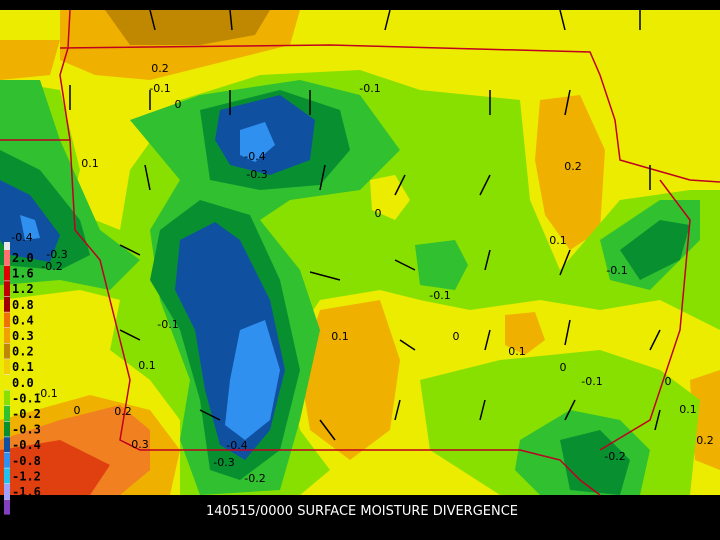 The image size is (720, 540). I want to click on caption: 140515/0000 SURFACE MOISTURE DIVERGENCE, so click(362, 511).